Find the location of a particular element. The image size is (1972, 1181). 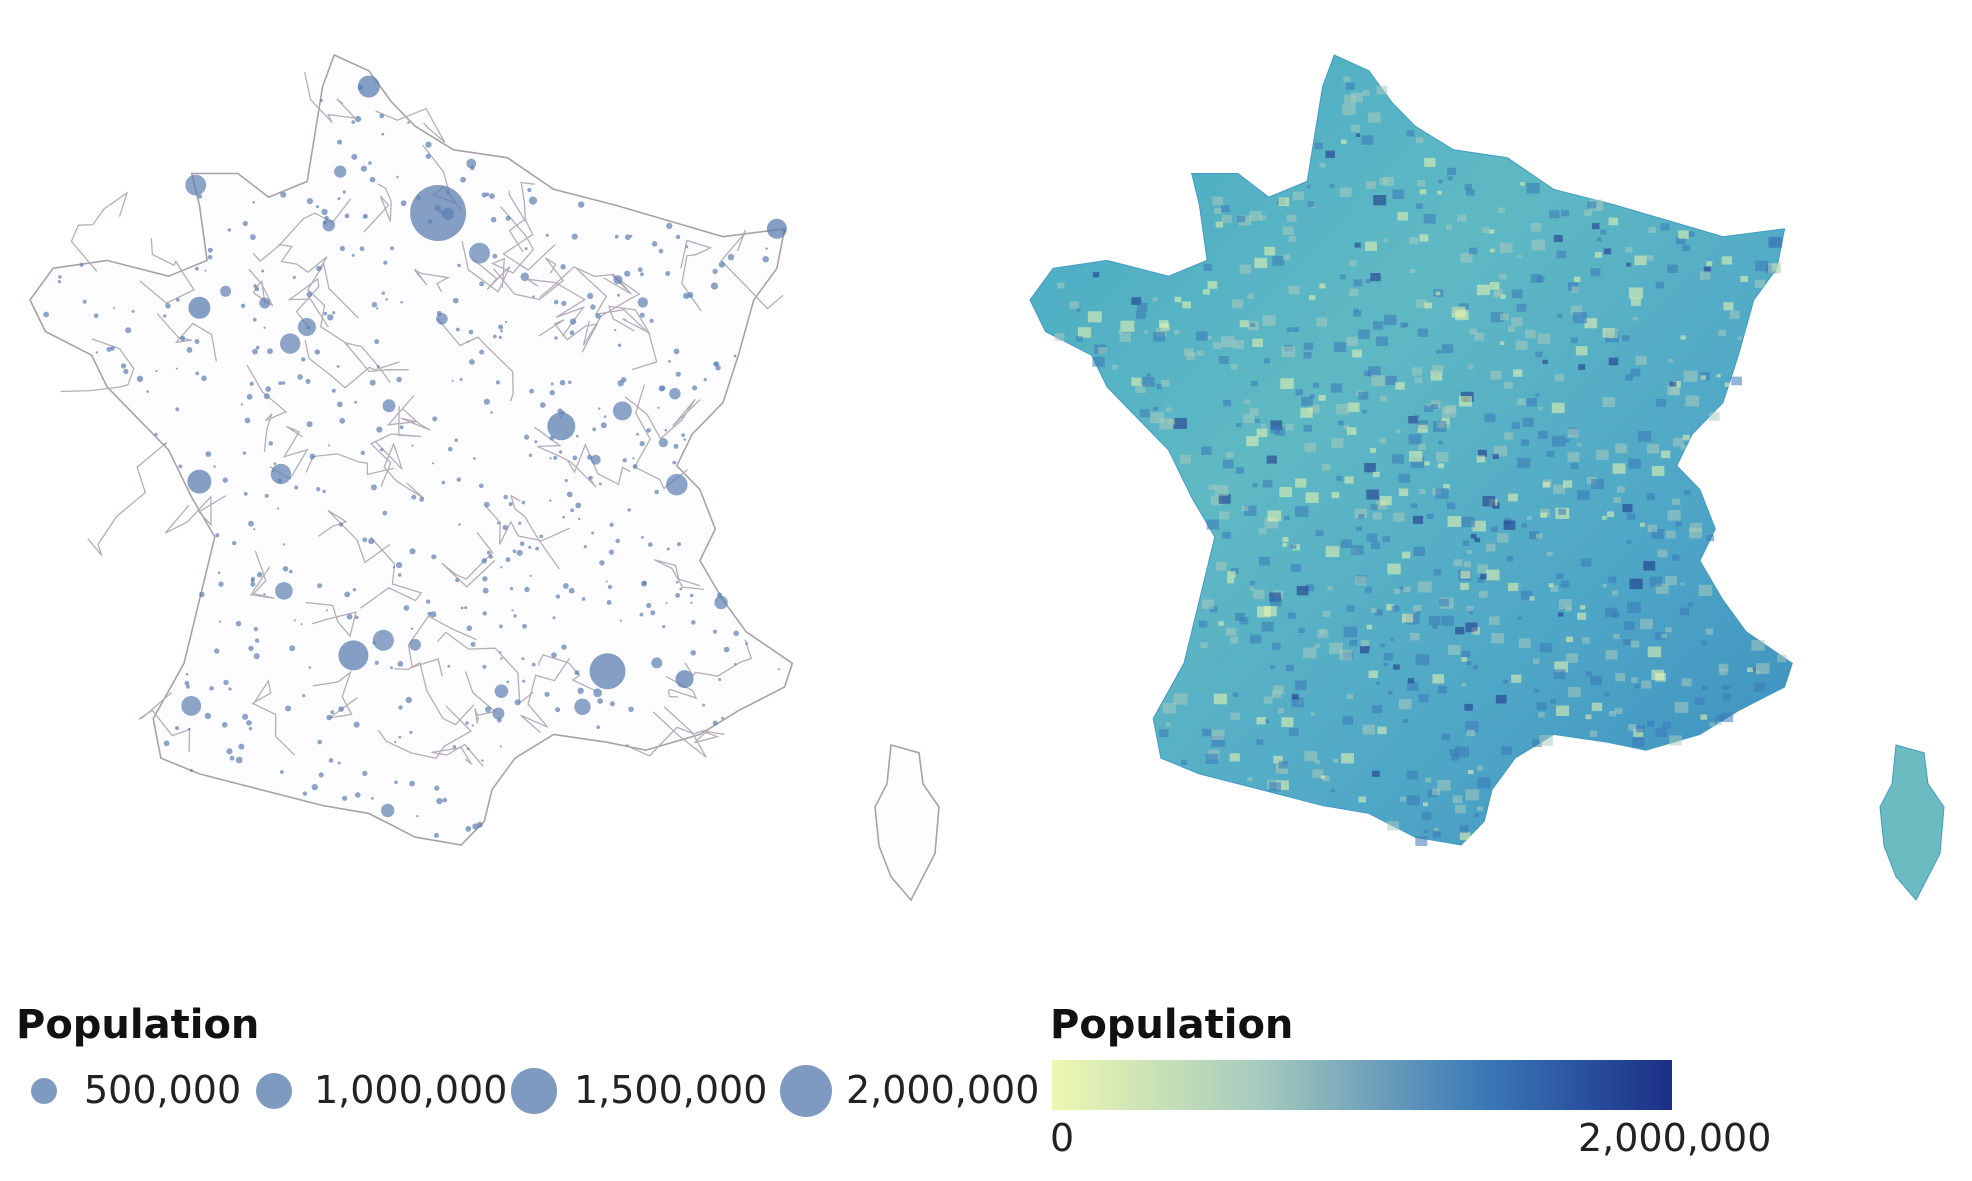

size-legend-label: 500,000 is located at coordinates (163, 1090).